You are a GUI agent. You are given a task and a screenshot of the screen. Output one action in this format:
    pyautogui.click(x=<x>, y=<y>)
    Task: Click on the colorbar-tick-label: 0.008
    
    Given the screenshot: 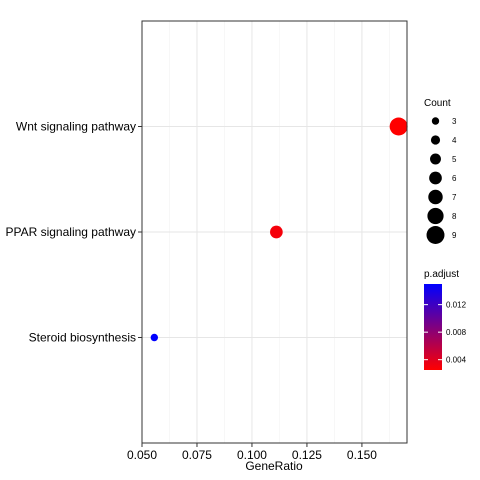 What is the action you would take?
    pyautogui.click(x=456, y=332)
    